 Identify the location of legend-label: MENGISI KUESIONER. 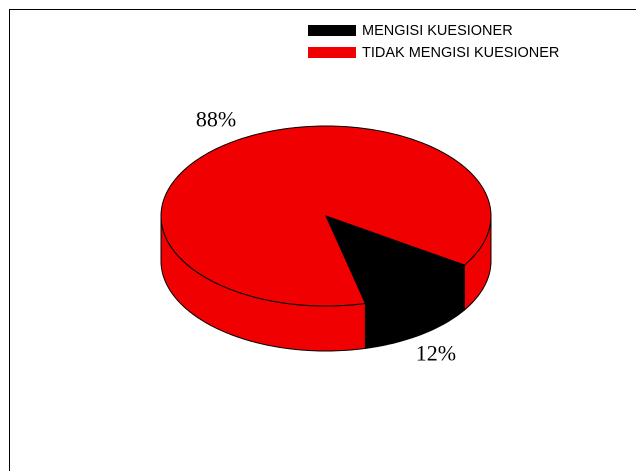
(437, 31).